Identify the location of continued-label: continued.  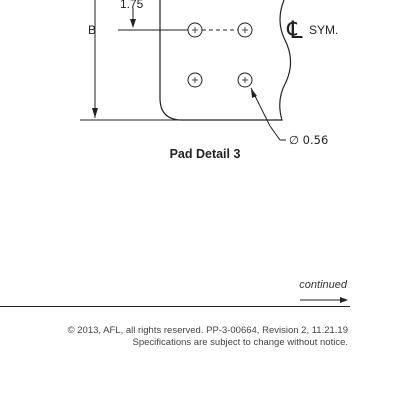
(323, 285).